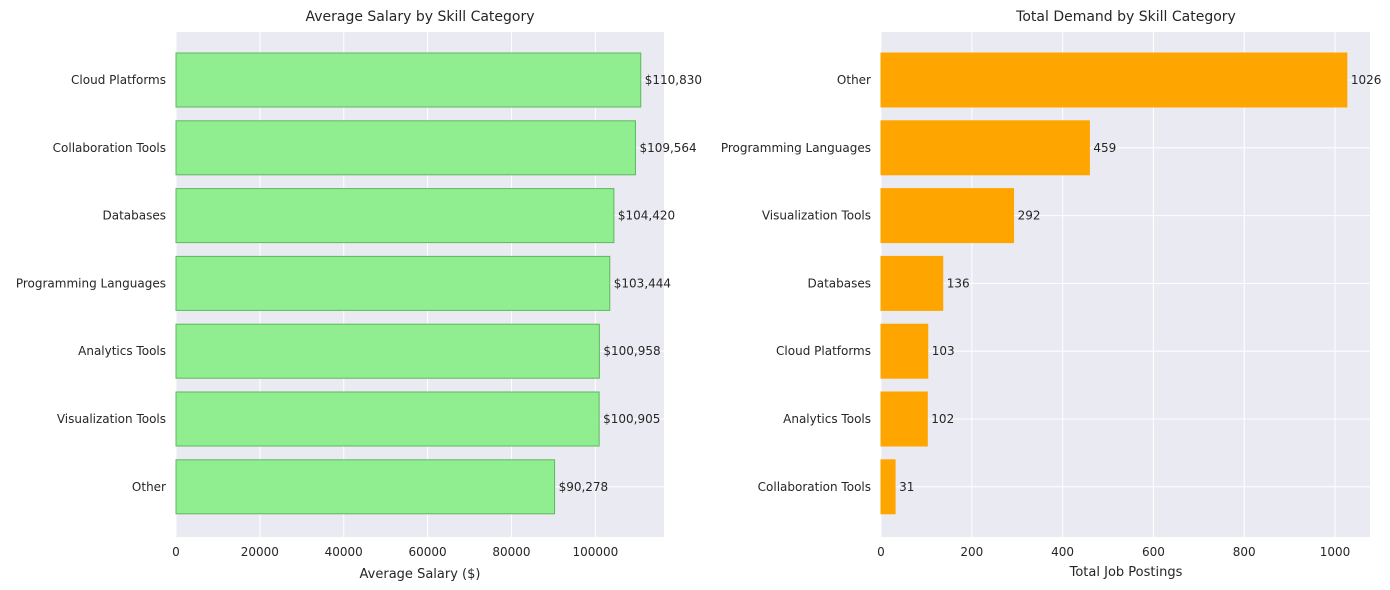 This screenshot has width=1390, height=590. I want to click on salary-xtick-label: 40000, so click(344, 552).